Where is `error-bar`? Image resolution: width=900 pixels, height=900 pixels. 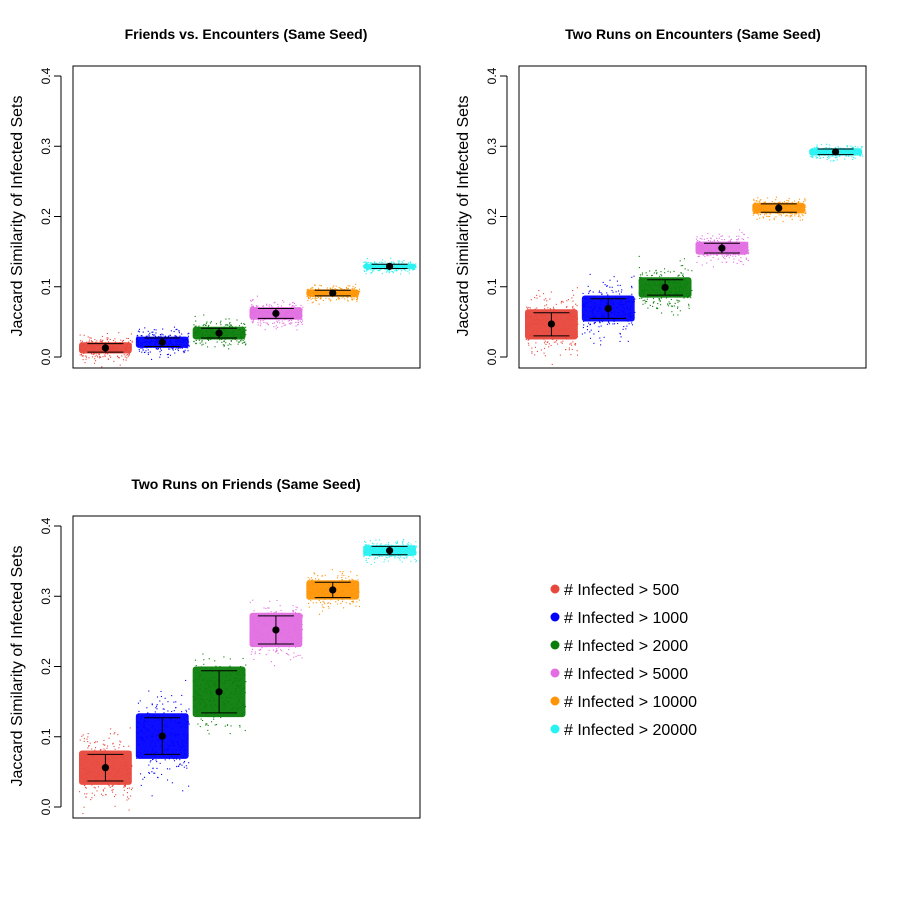
error-bar is located at coordinates (219, 333).